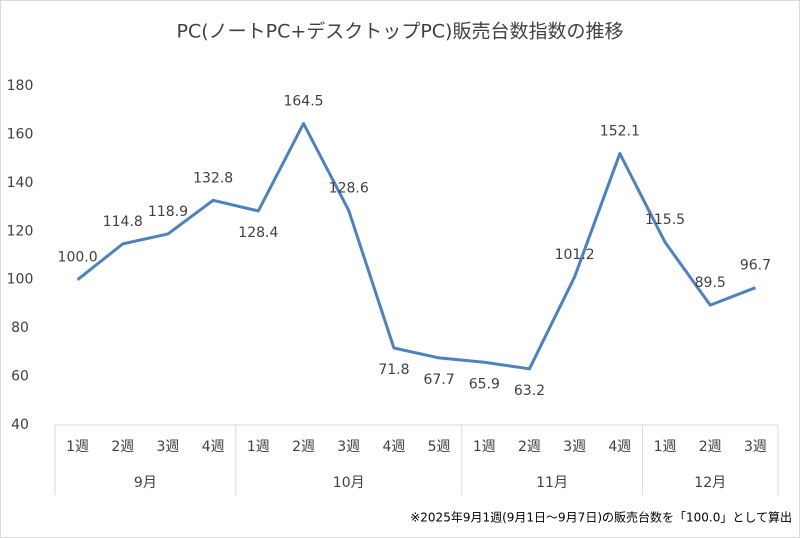 This screenshot has height=538, width=800. What do you see at coordinates (400, 32) in the screenshot?
I see `chart-title: PC(ノートPC+デスクトップPC)販売台数指数の推移` at bounding box center [400, 32].